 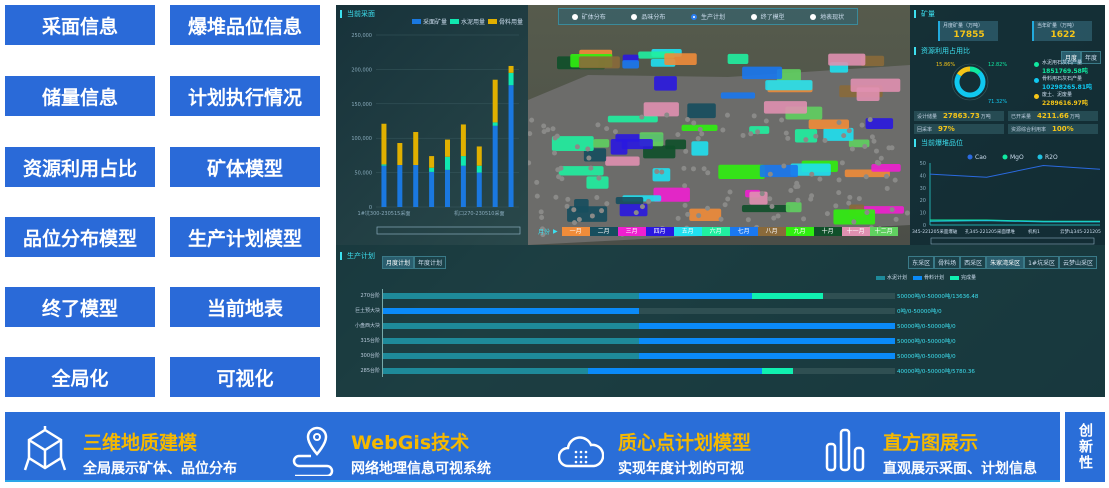 I want to click on tile-11: 可视化, so click(x=245, y=377).